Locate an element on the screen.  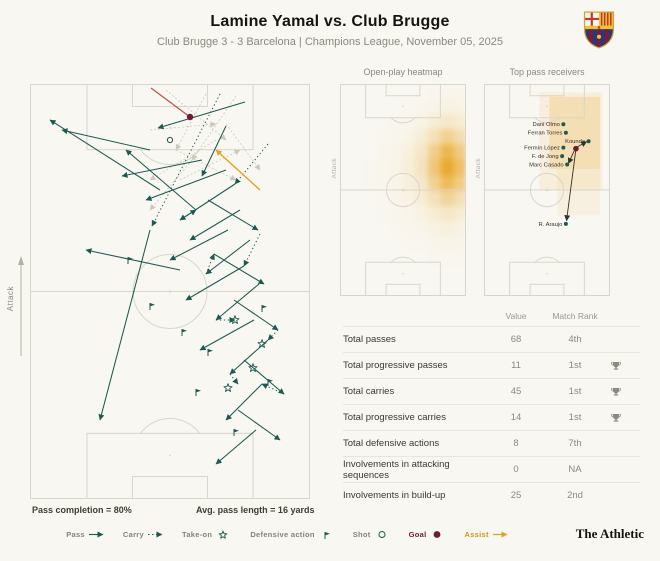
receiver-label: Fermín López is located at coordinates (542, 149).